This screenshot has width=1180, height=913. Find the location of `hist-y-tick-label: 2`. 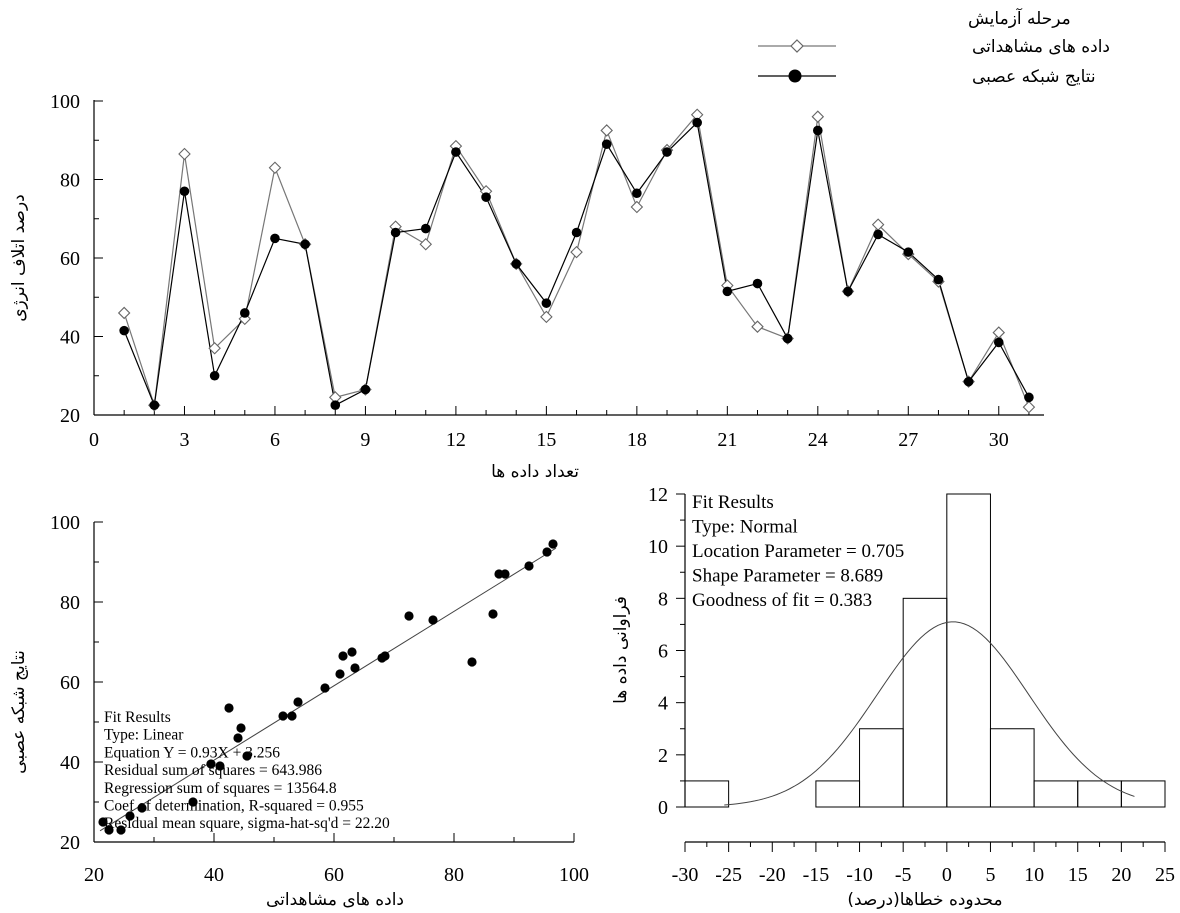

hist-y-tick-label: 2 is located at coordinates (663, 756).